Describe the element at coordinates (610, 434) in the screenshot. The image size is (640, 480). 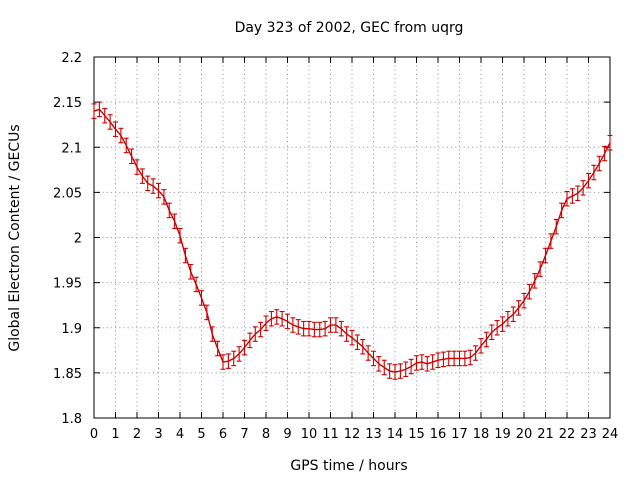
I see `x-tick-label: 24` at that location.